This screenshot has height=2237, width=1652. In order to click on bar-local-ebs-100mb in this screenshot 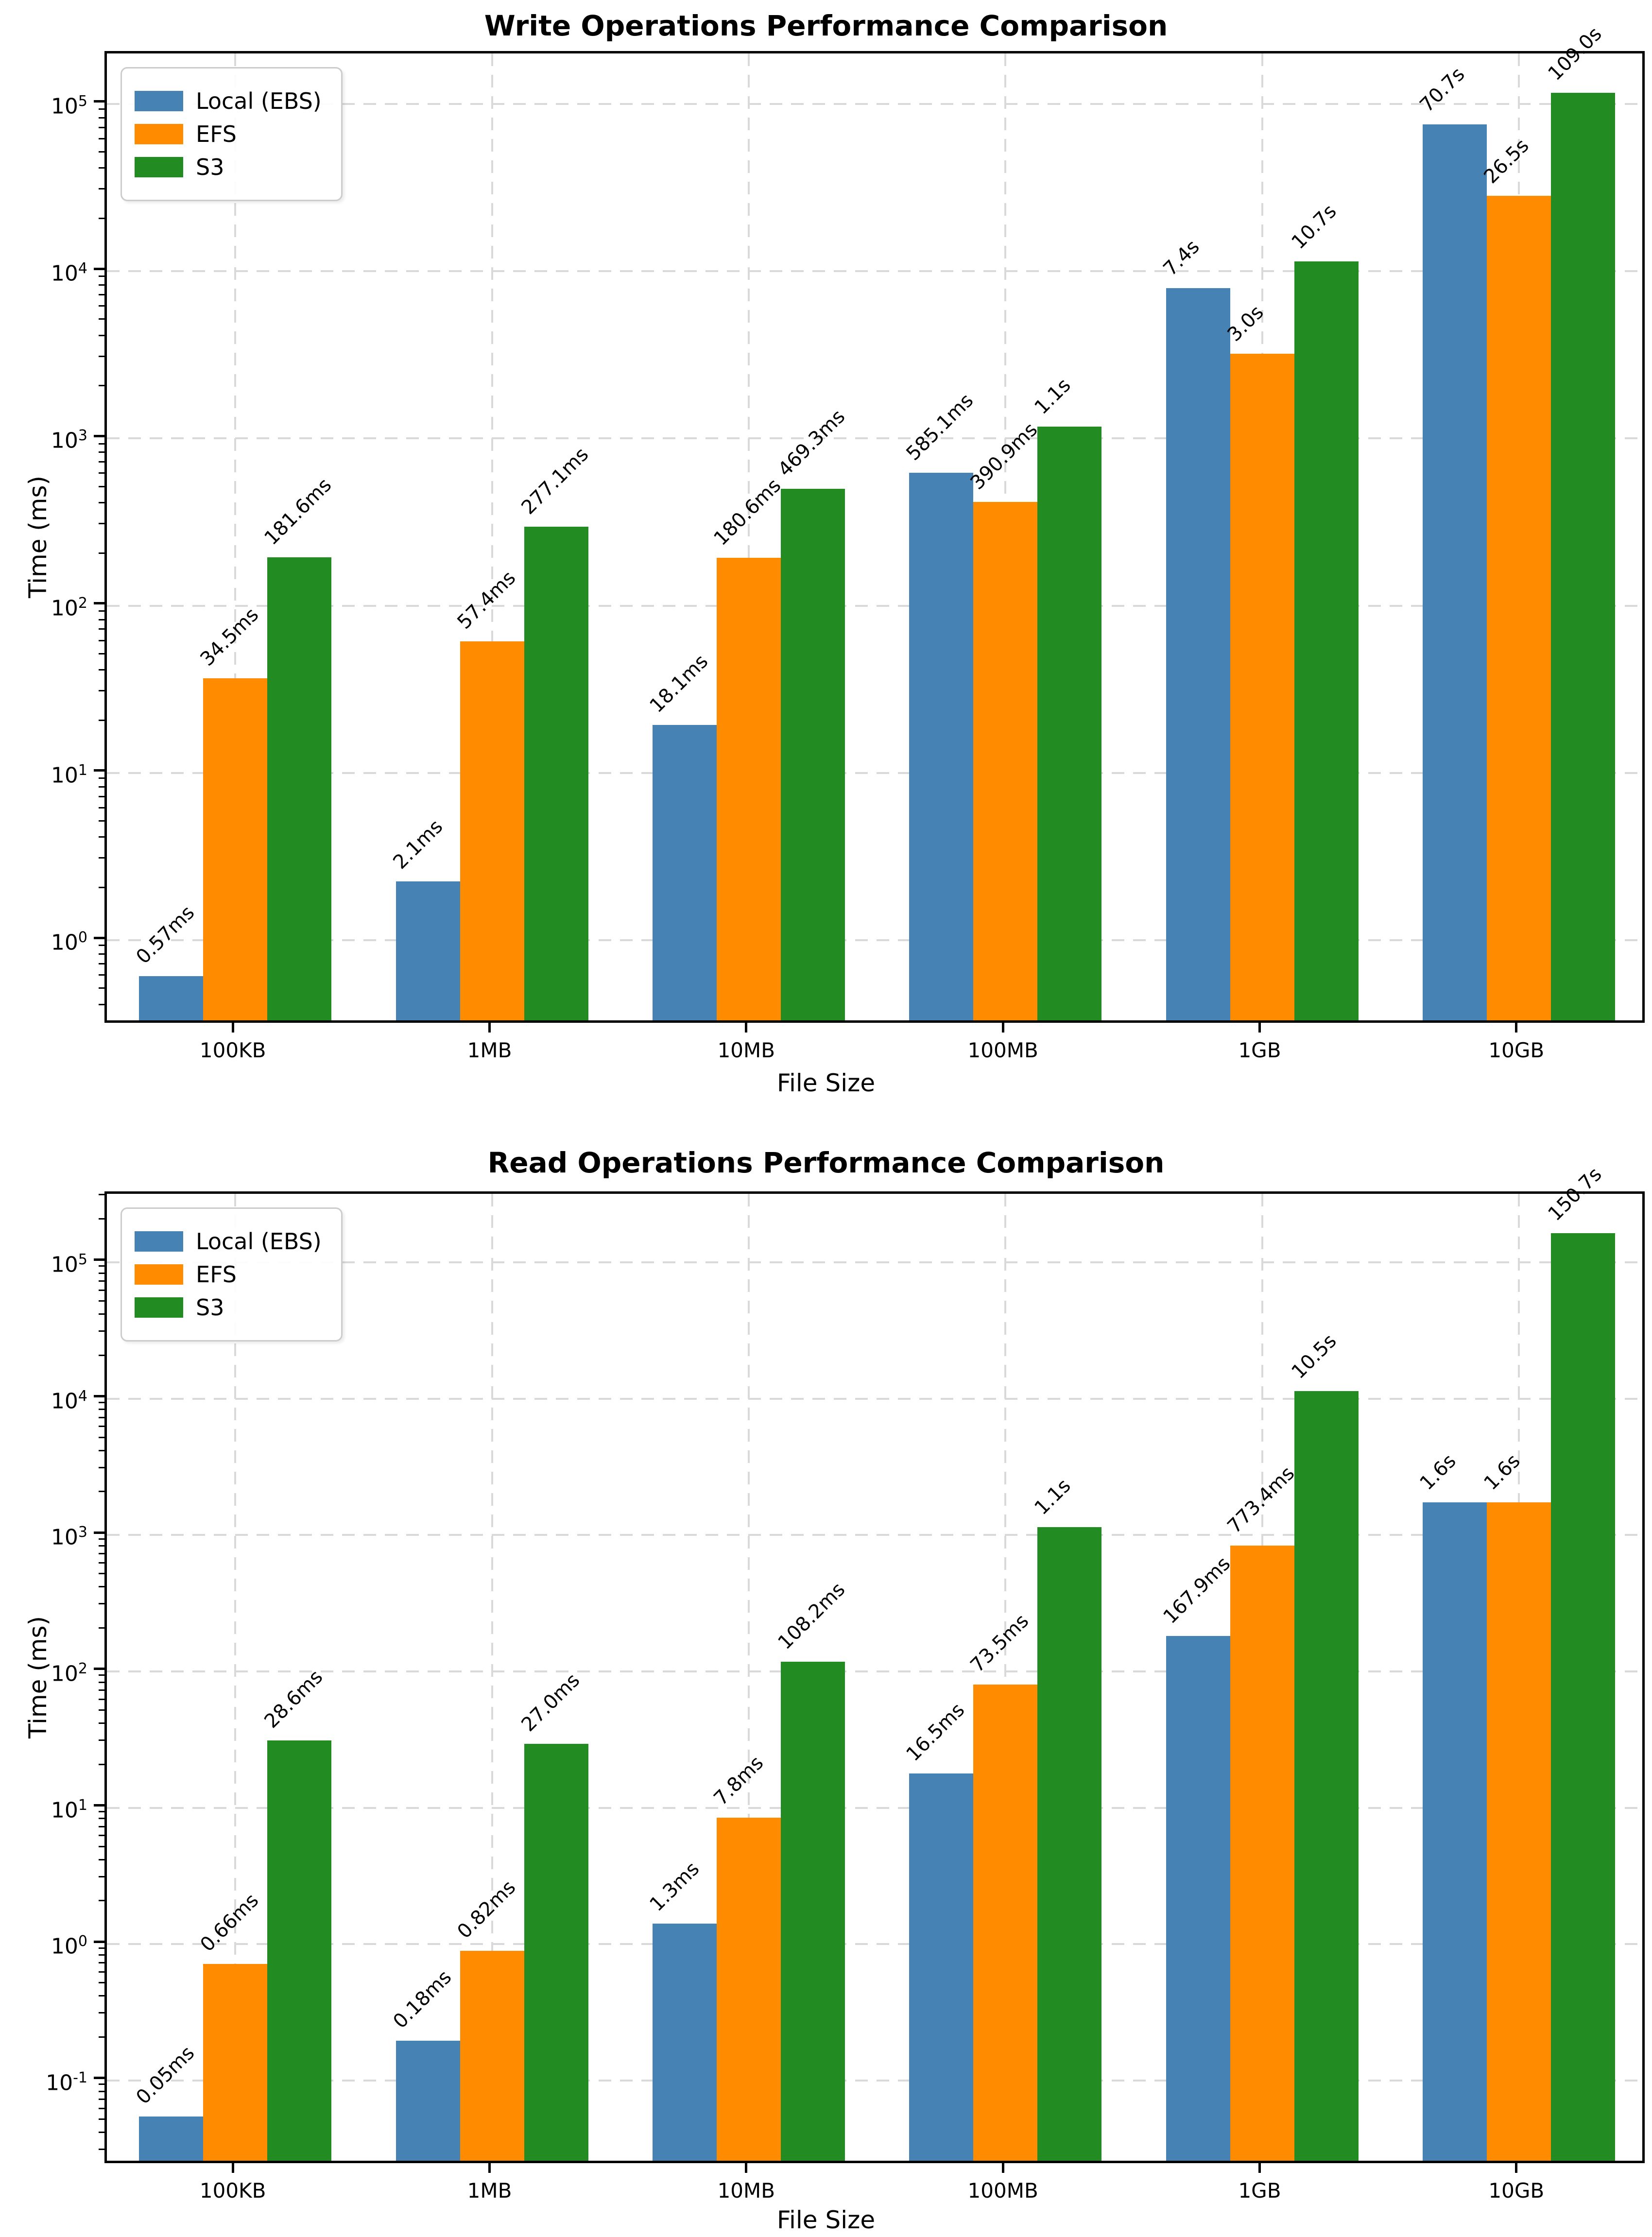, I will do `click(942, 1967)`.